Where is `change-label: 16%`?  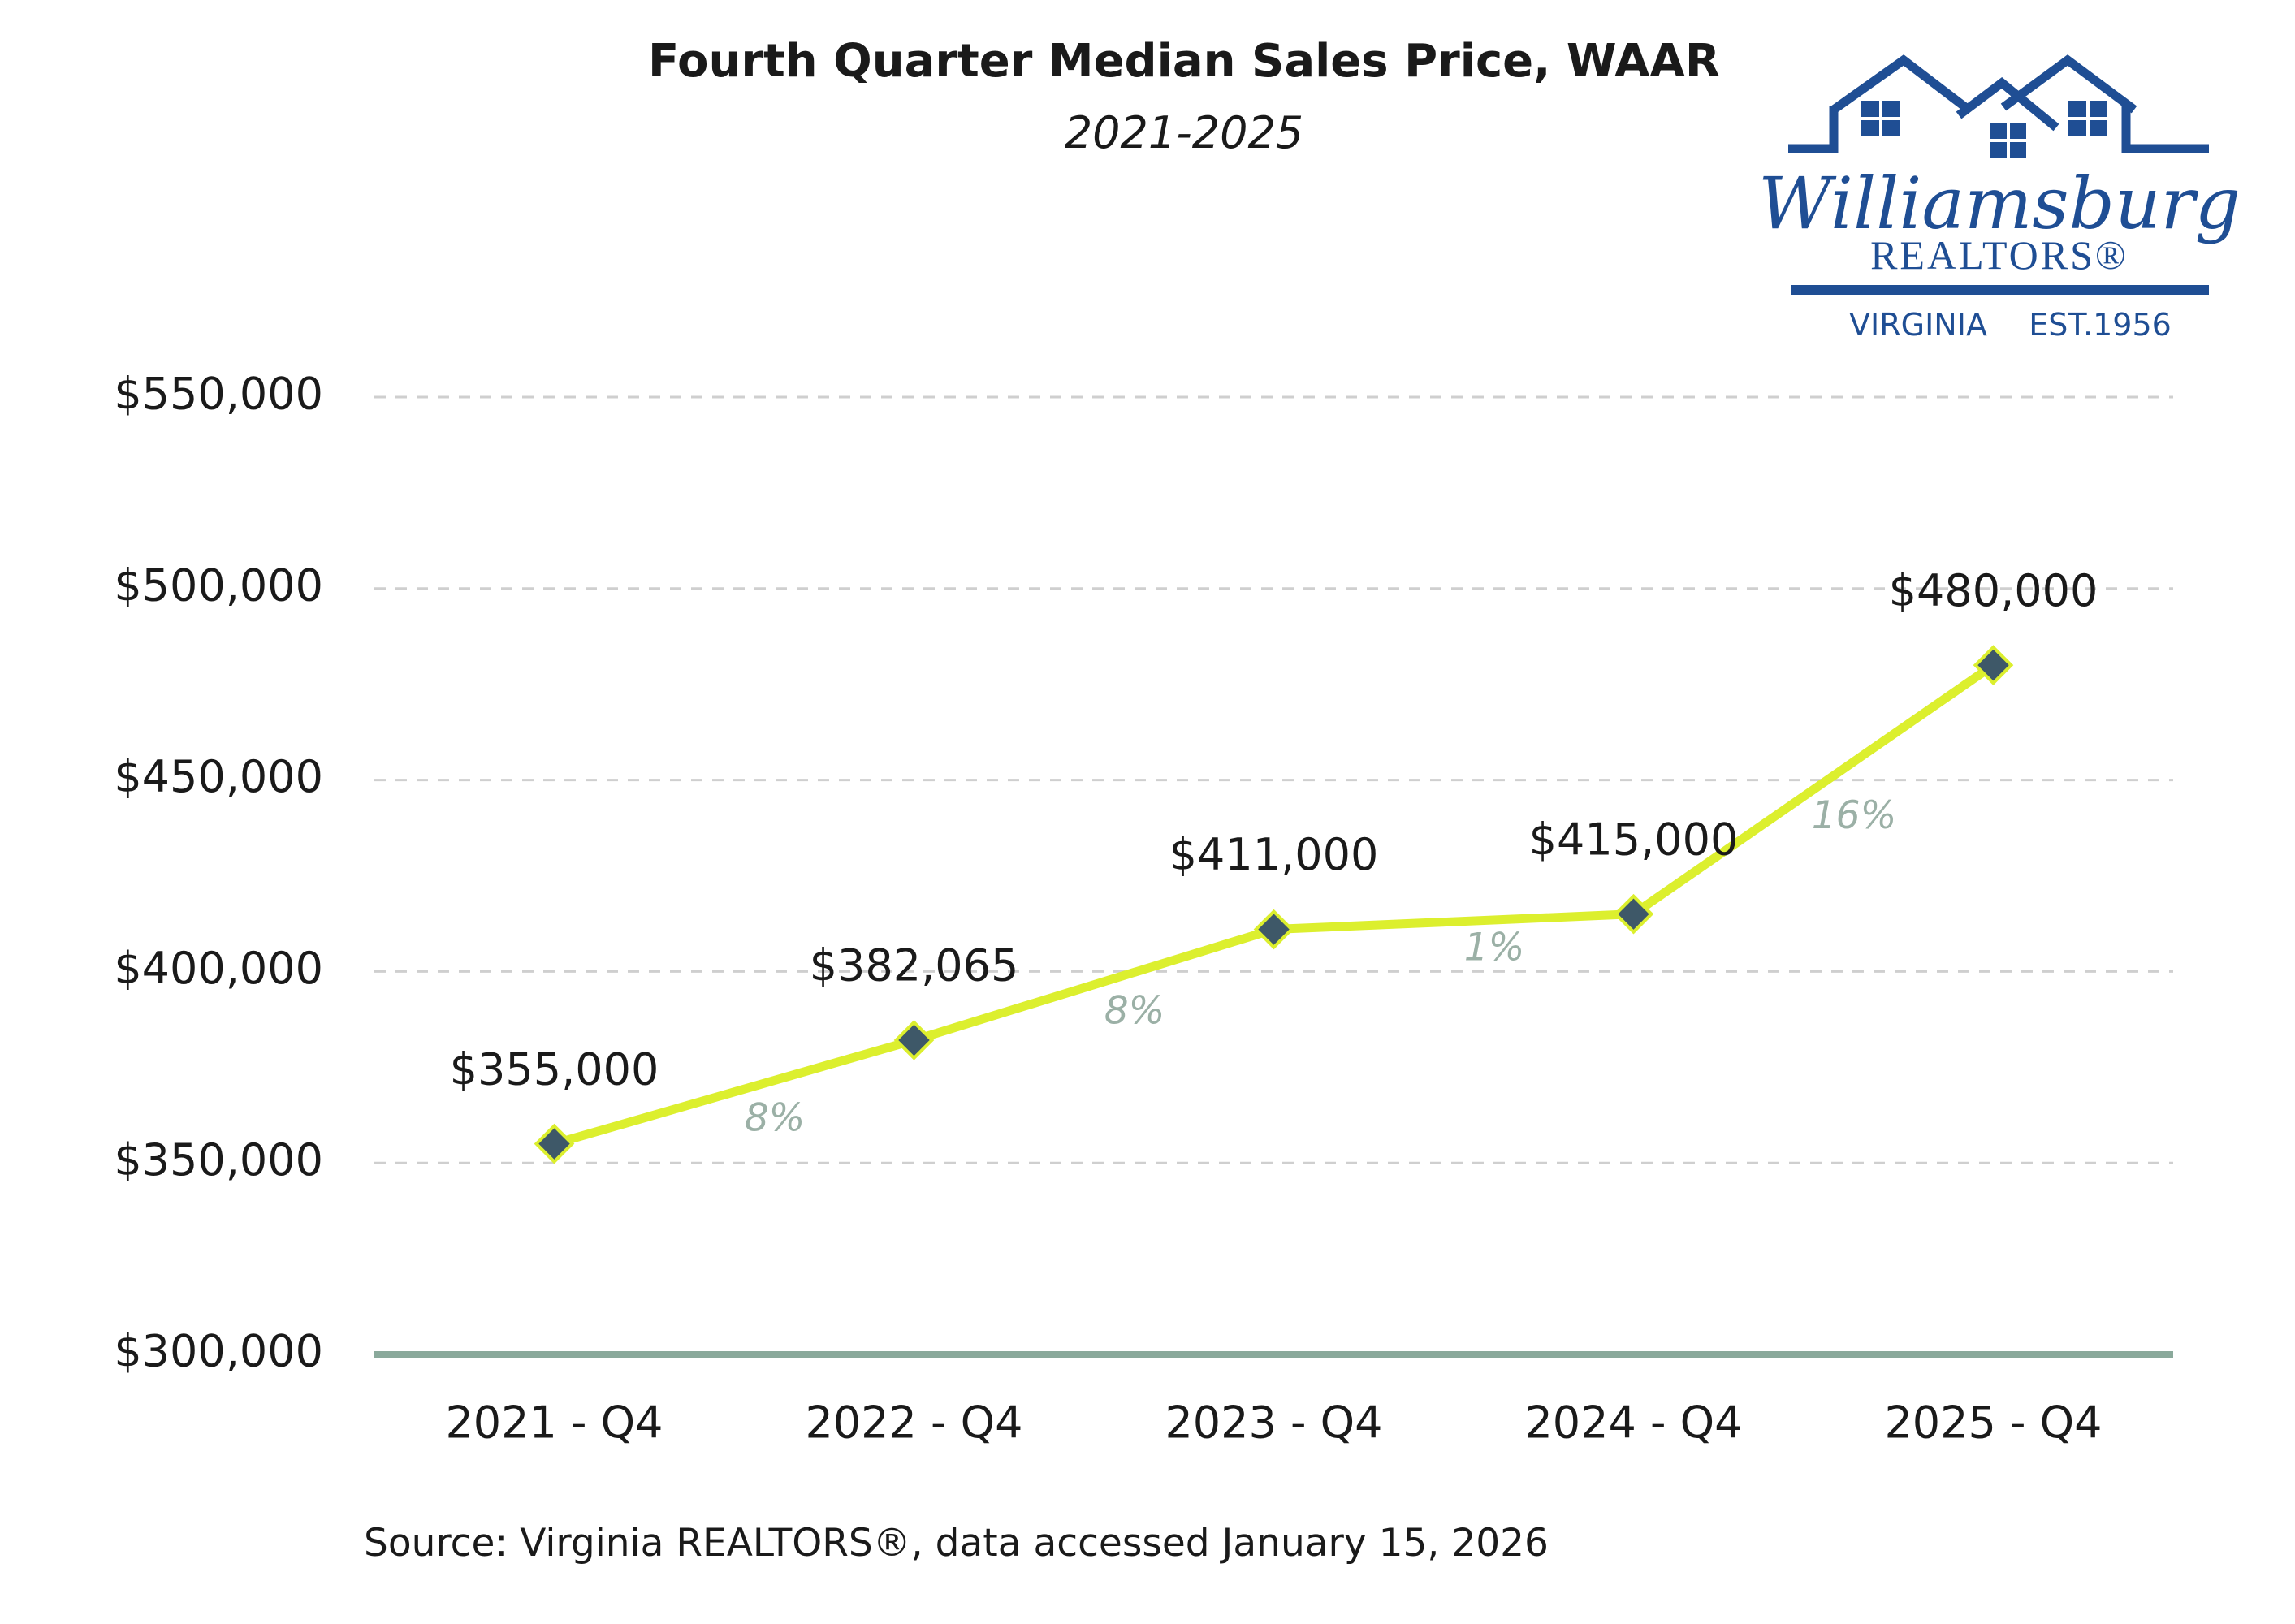 change-label: 16% is located at coordinates (1854, 816).